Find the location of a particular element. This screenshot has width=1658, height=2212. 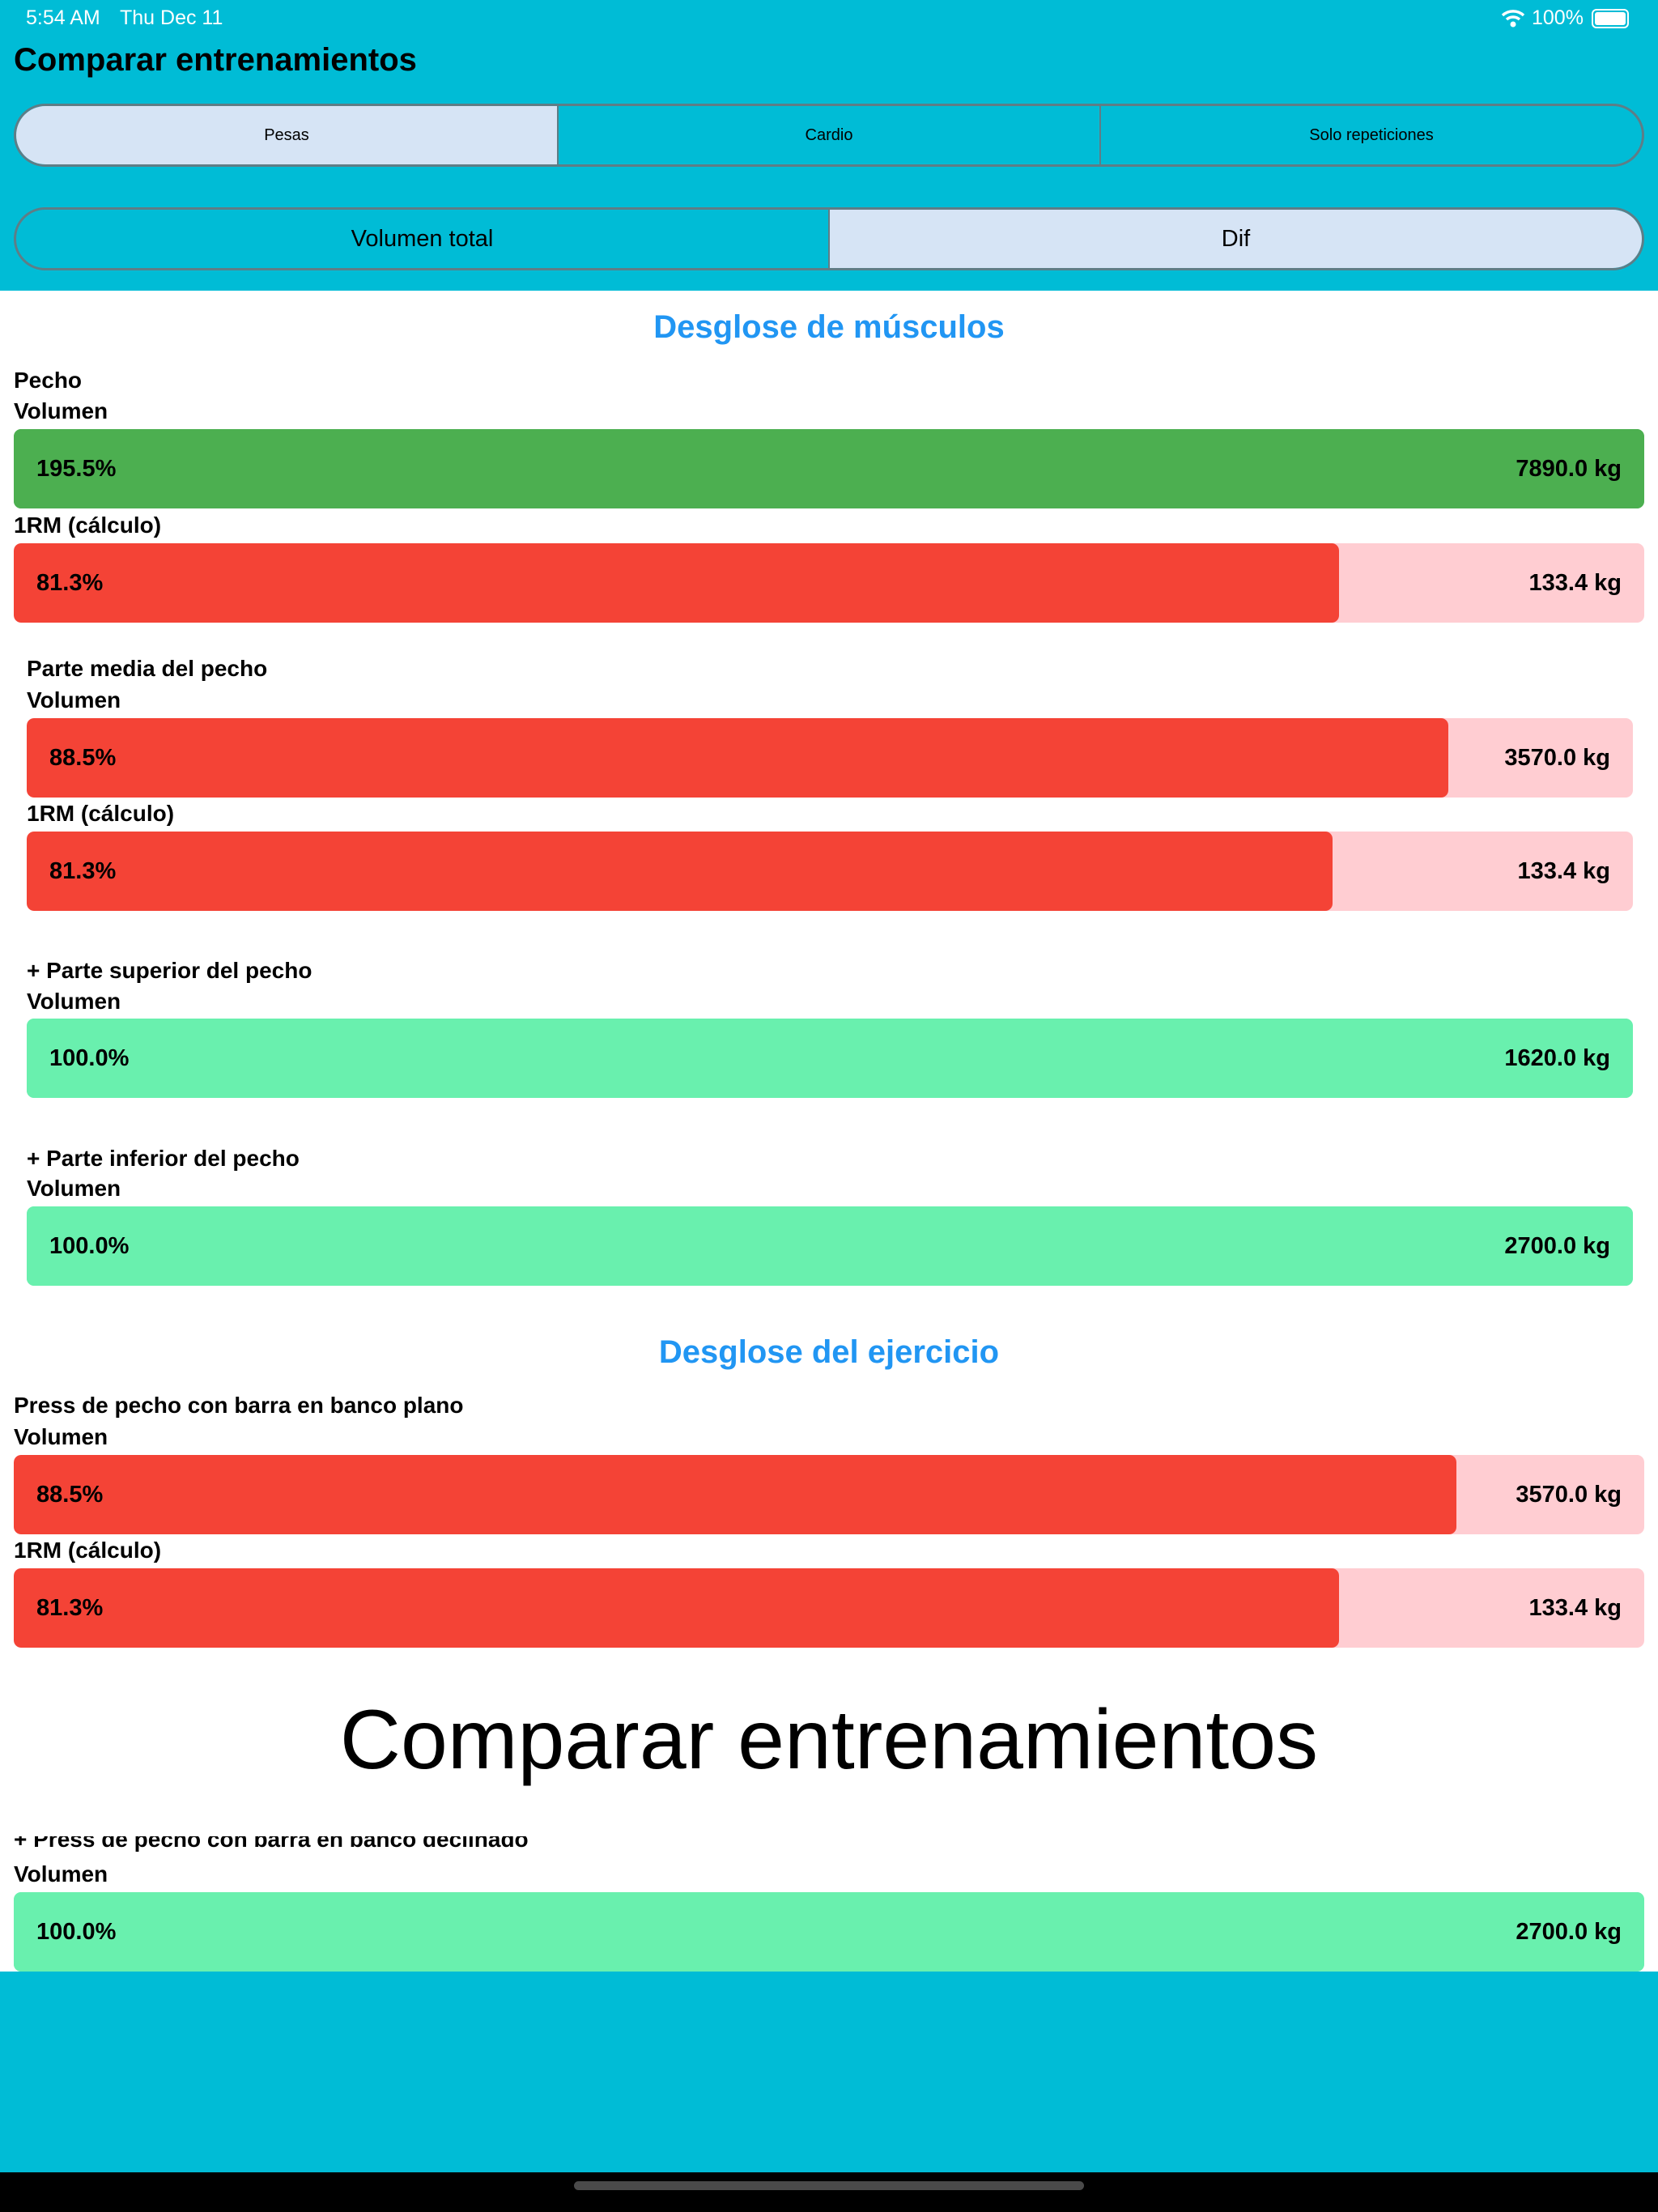

page-title: Comparar entrenamientos is located at coordinates (215, 60).